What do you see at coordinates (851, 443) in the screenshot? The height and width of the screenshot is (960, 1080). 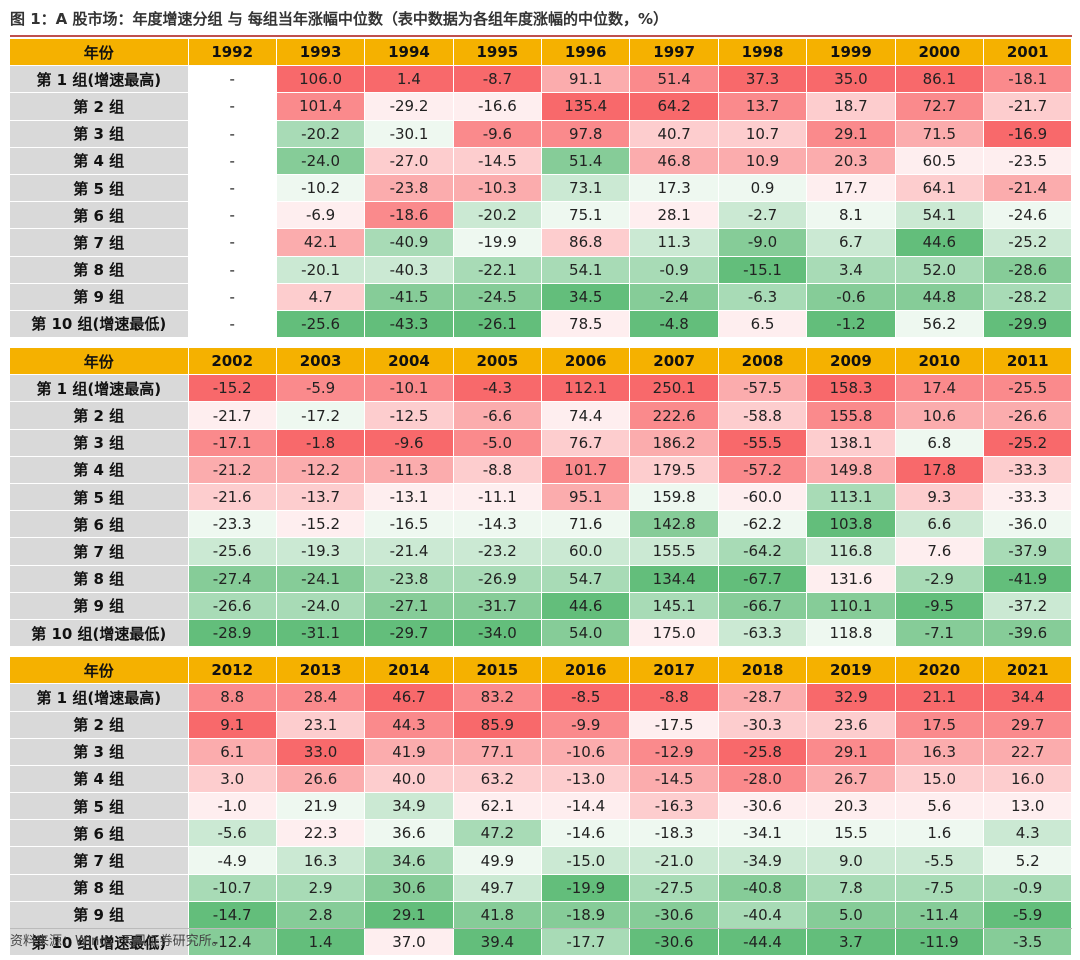 I see `heatmap-cell: 138.1` at bounding box center [851, 443].